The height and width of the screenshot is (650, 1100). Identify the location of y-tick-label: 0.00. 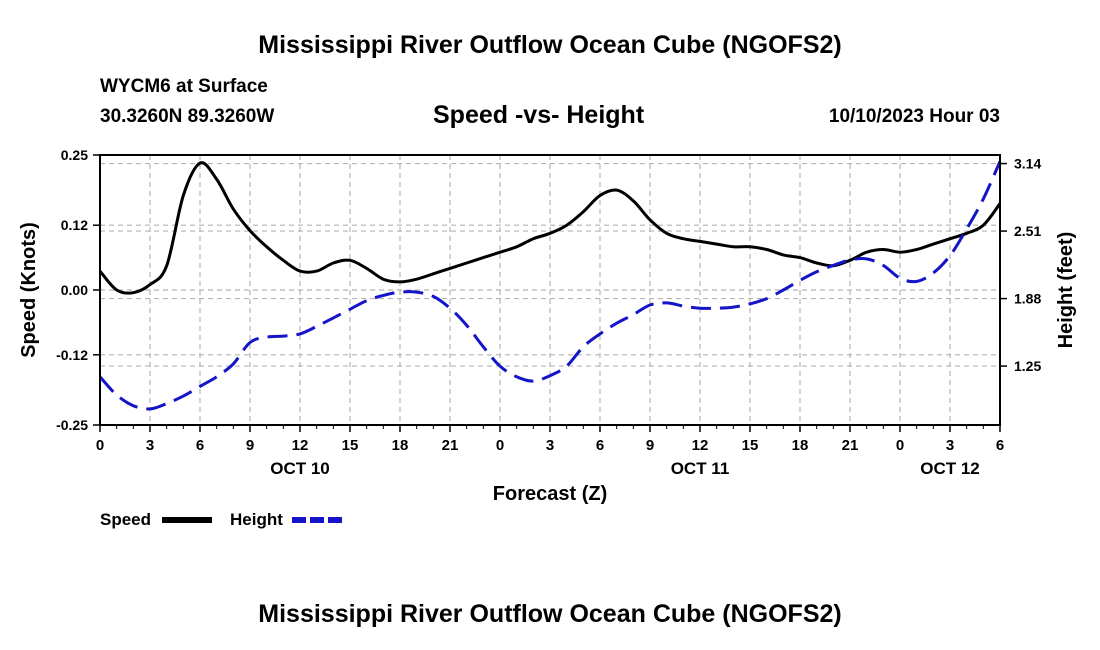
(74, 290).